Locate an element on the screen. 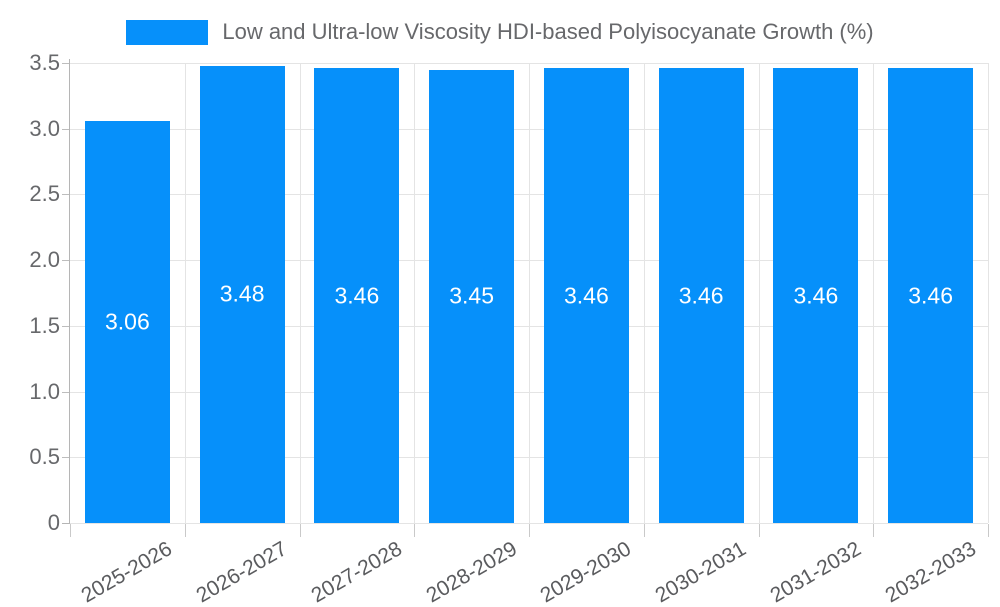 This screenshot has width=1000, height=607. bar: 3.45 is located at coordinates (472, 296).